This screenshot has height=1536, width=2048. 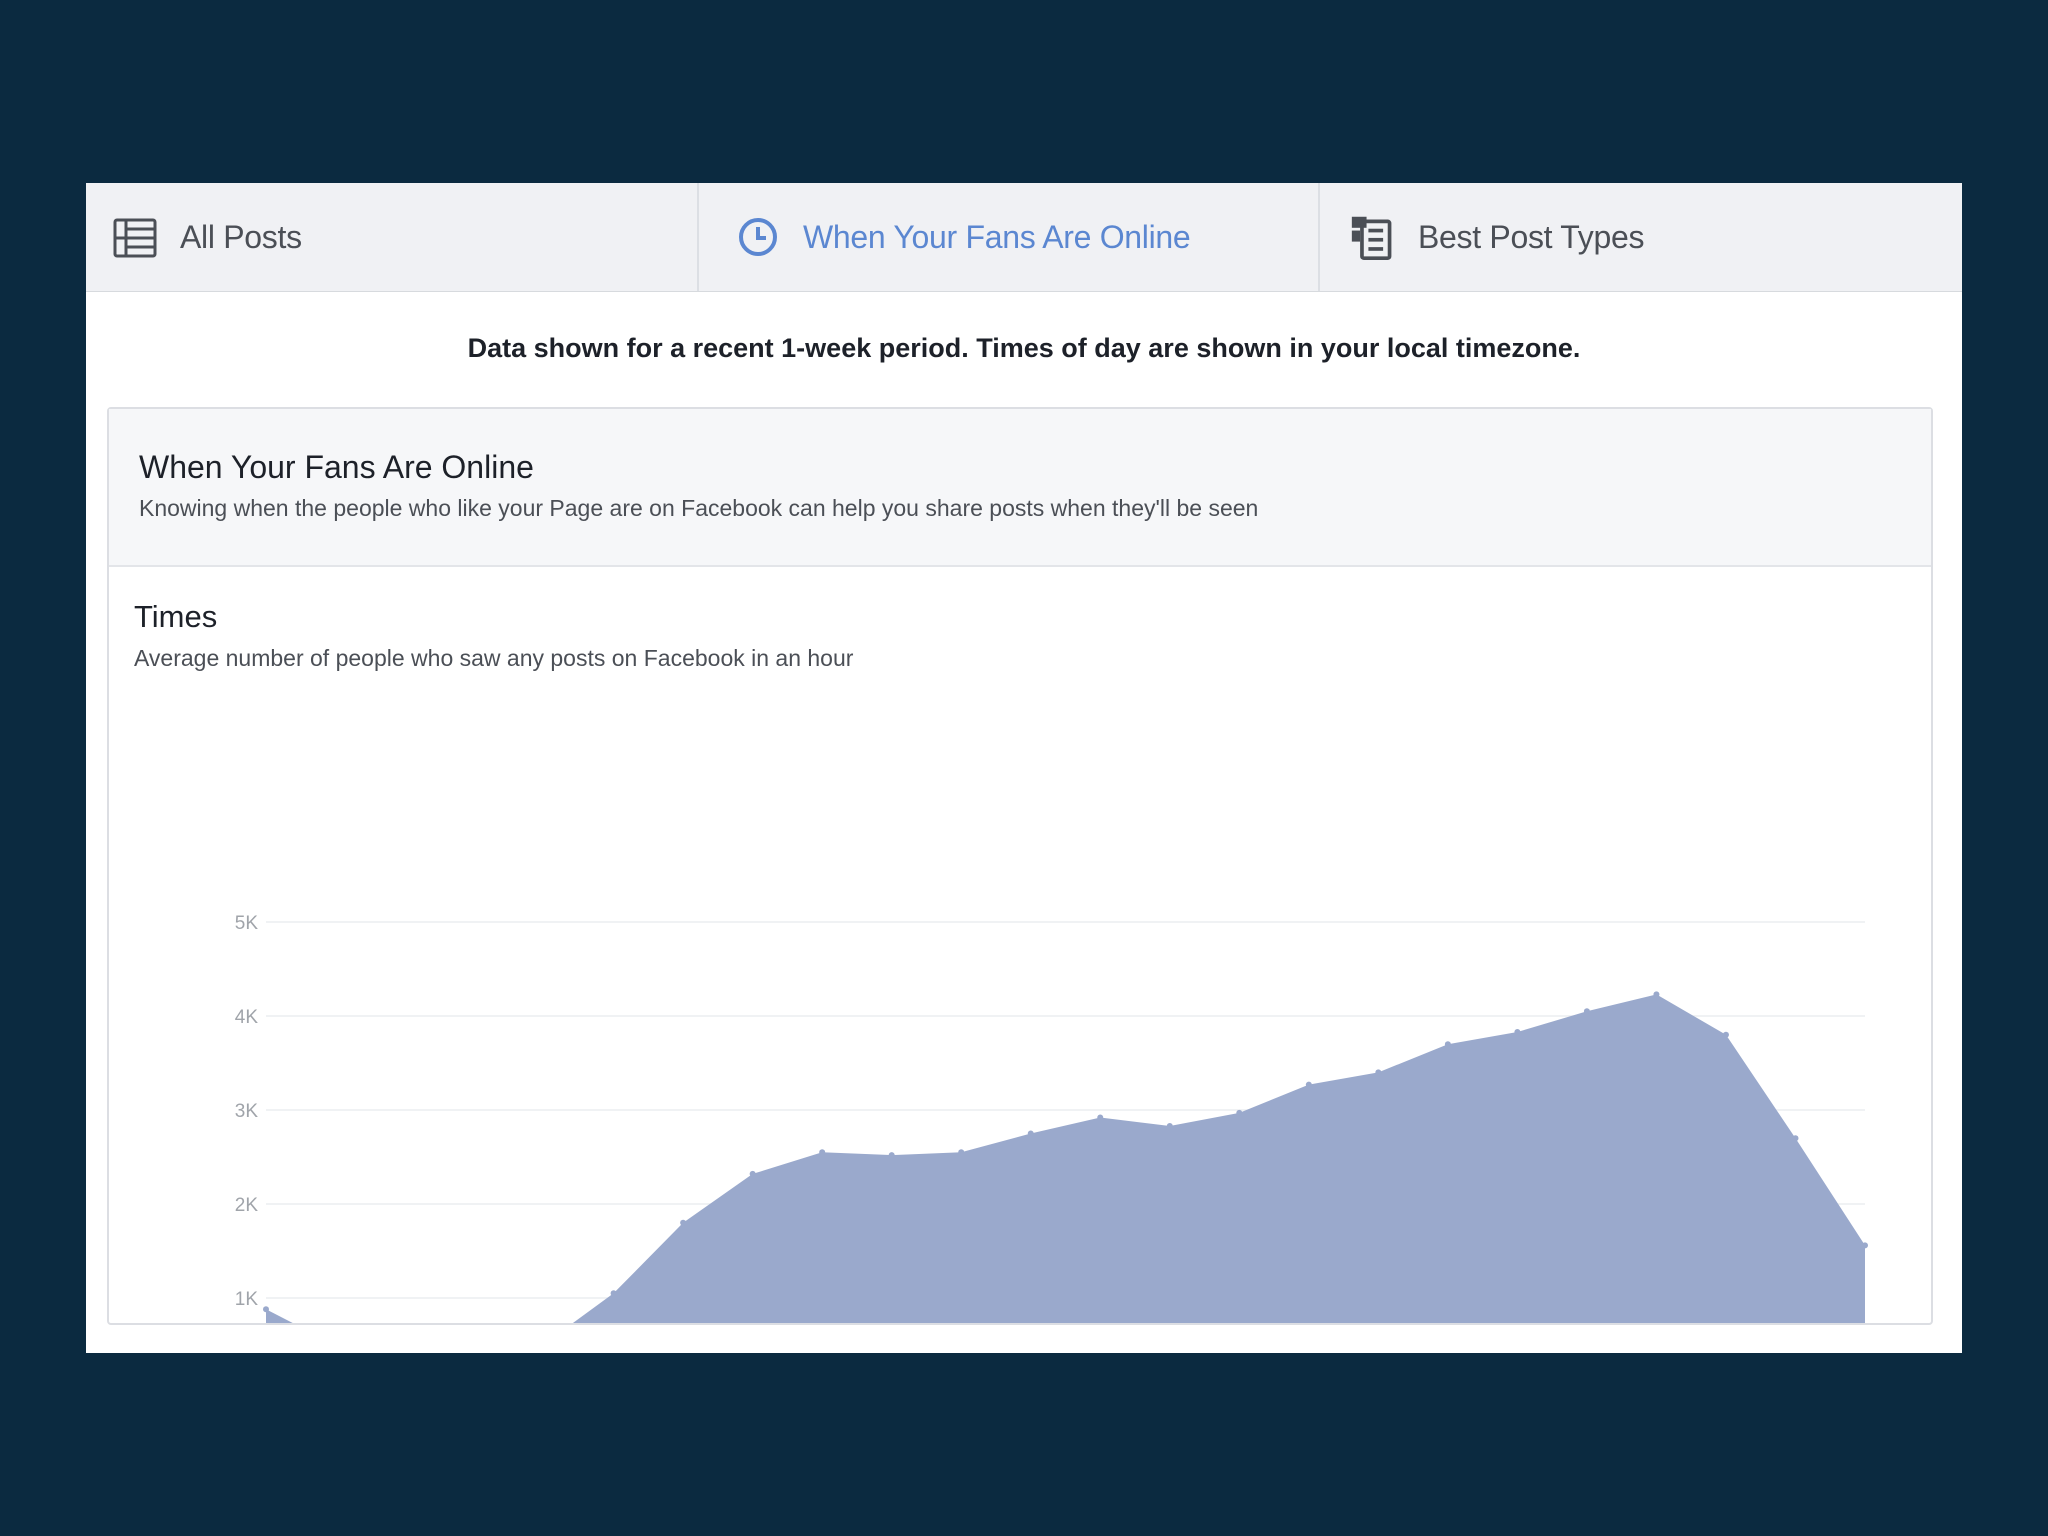 I want to click on tab-when-fans-online: When Your Fans Are Online, so click(x=1007, y=237).